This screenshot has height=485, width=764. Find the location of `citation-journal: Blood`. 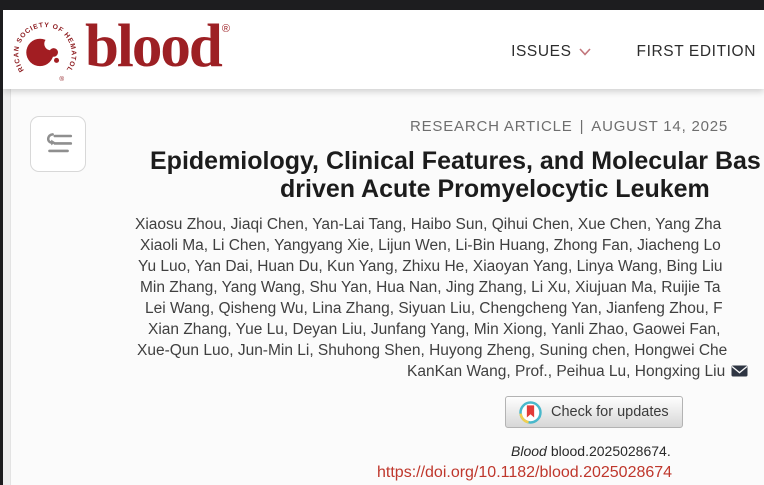

citation-journal: Blood is located at coordinates (529, 451).